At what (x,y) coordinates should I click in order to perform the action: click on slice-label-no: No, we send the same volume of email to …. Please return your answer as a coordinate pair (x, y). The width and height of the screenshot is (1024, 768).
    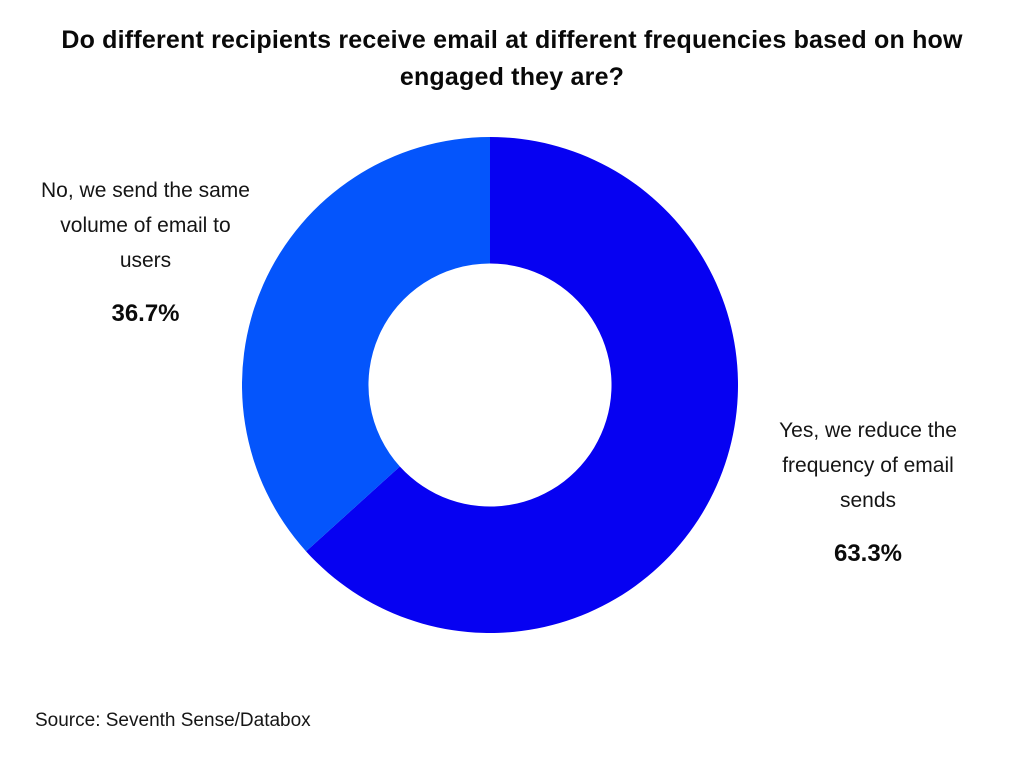
    Looking at the image, I should click on (145, 251).